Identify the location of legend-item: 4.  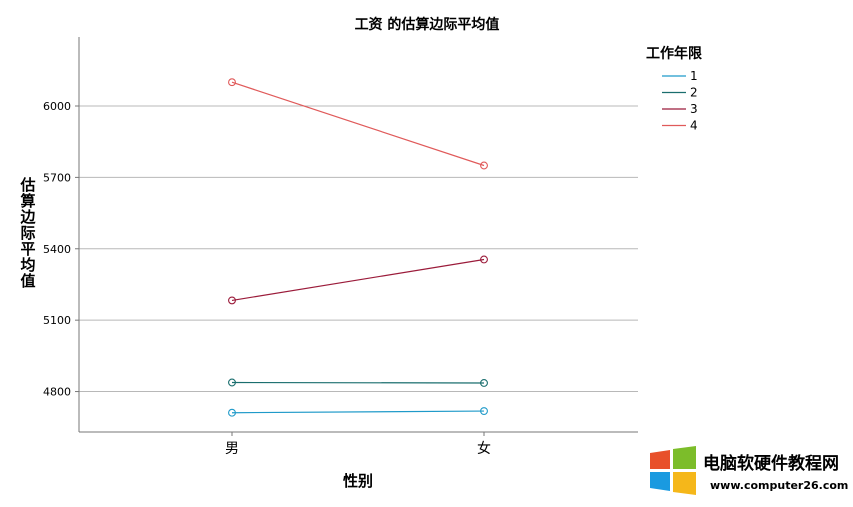
(680, 126).